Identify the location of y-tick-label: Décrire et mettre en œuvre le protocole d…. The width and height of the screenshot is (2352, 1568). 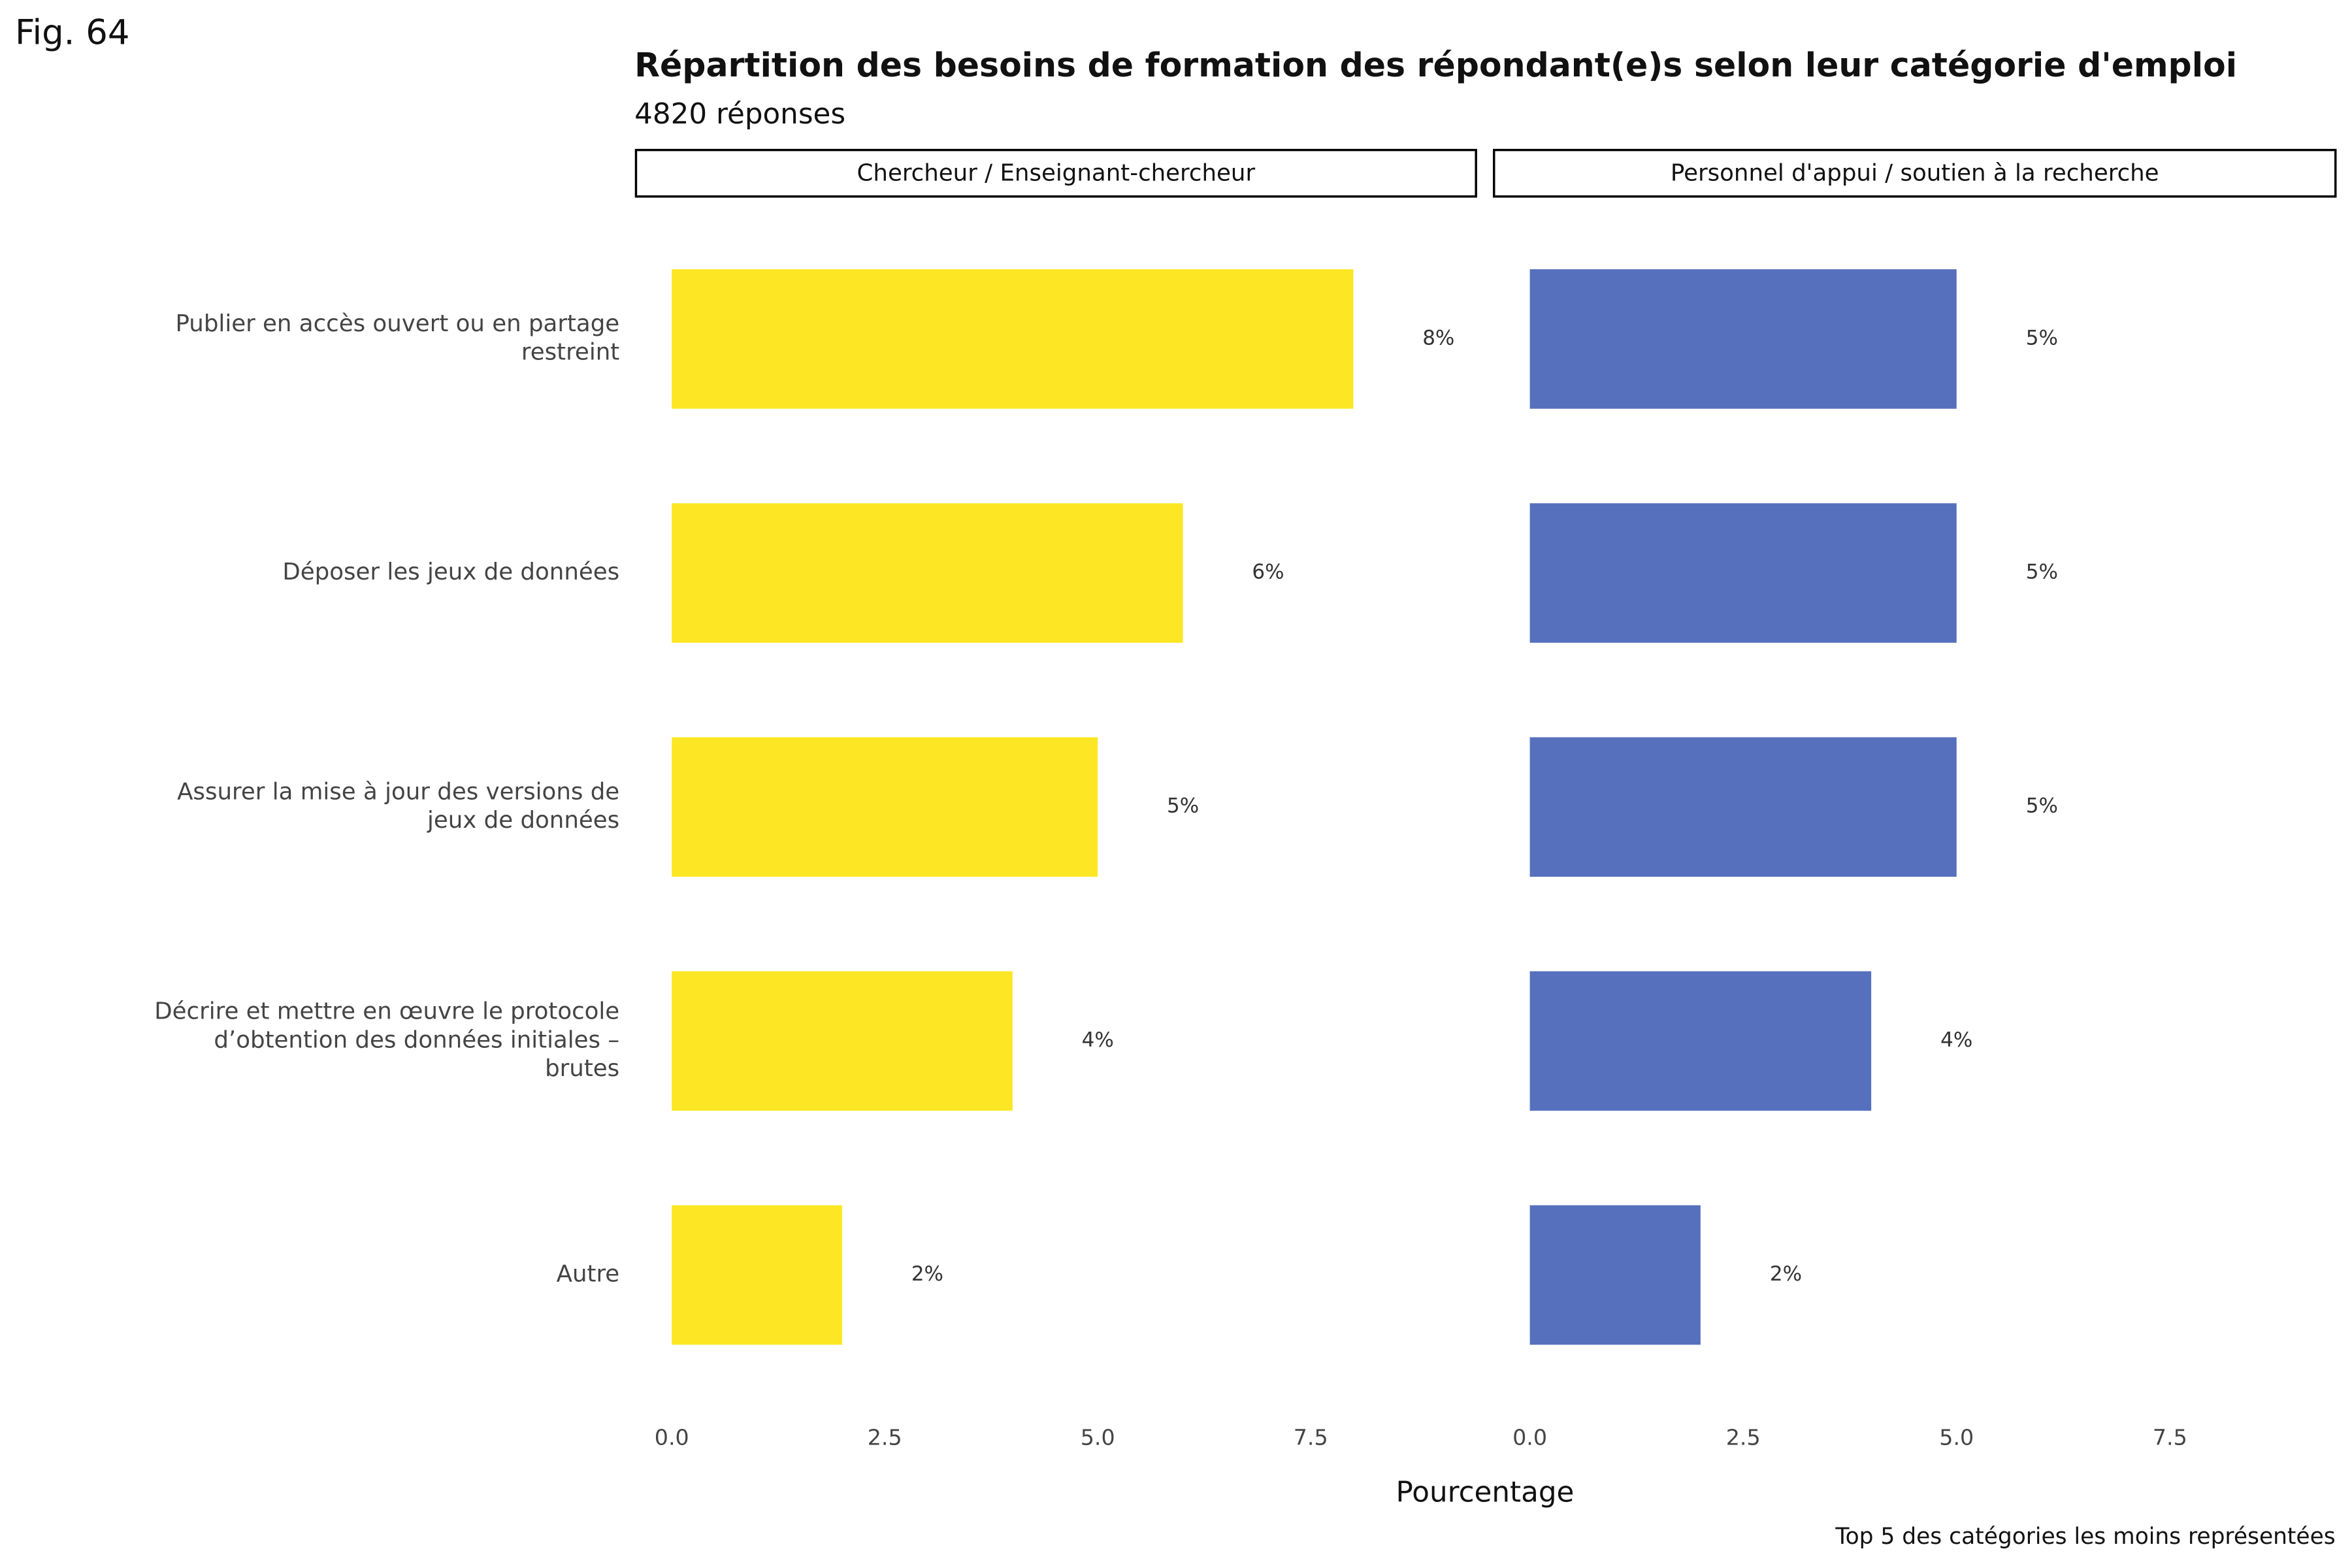
(386, 1040).